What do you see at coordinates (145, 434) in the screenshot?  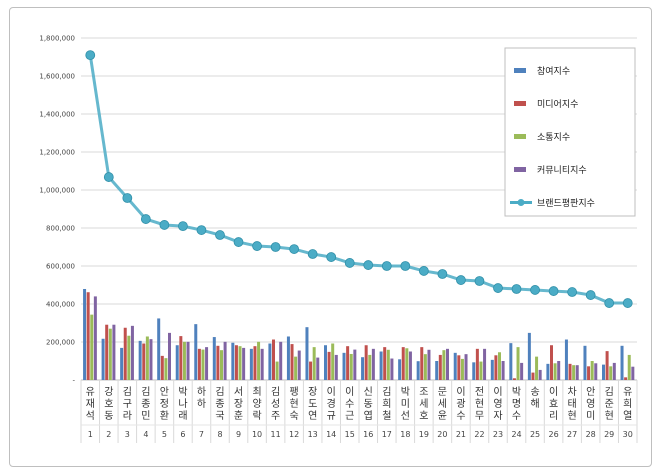 I see `index-label: 4` at bounding box center [145, 434].